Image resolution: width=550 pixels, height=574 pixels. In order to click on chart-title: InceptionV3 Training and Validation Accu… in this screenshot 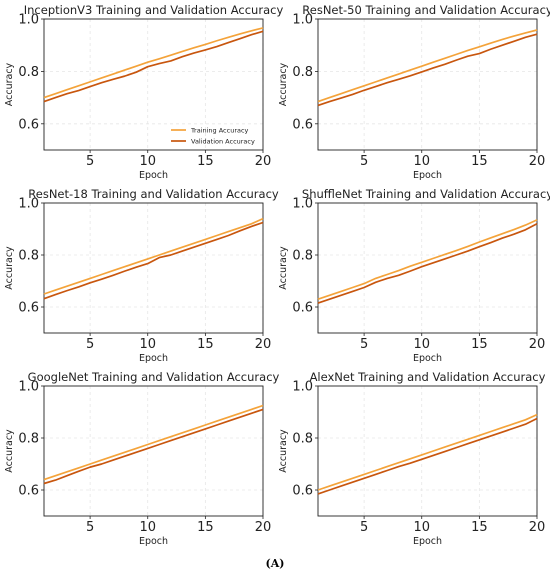, I will do `click(154, 10)`.